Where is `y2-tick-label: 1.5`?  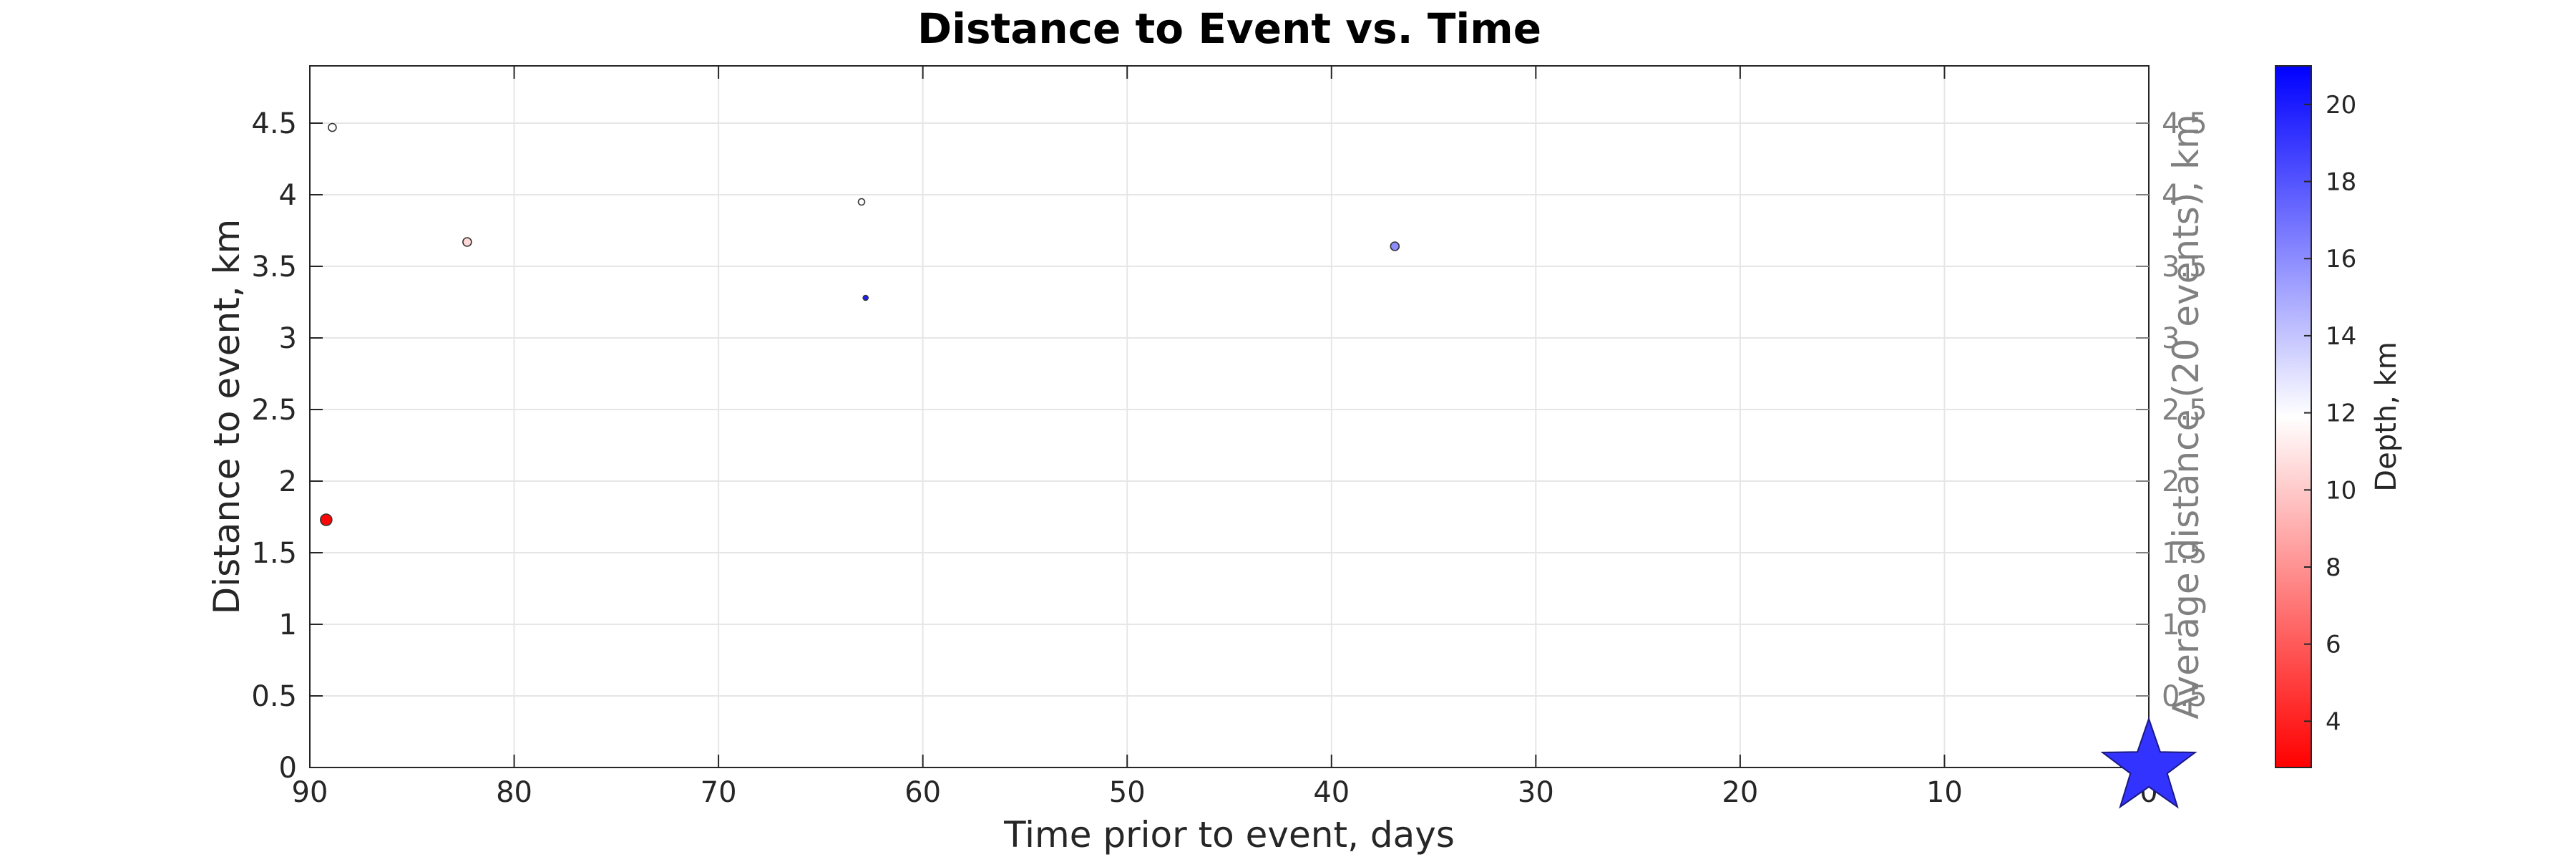
y2-tick-label: 1.5 is located at coordinates (2184, 553).